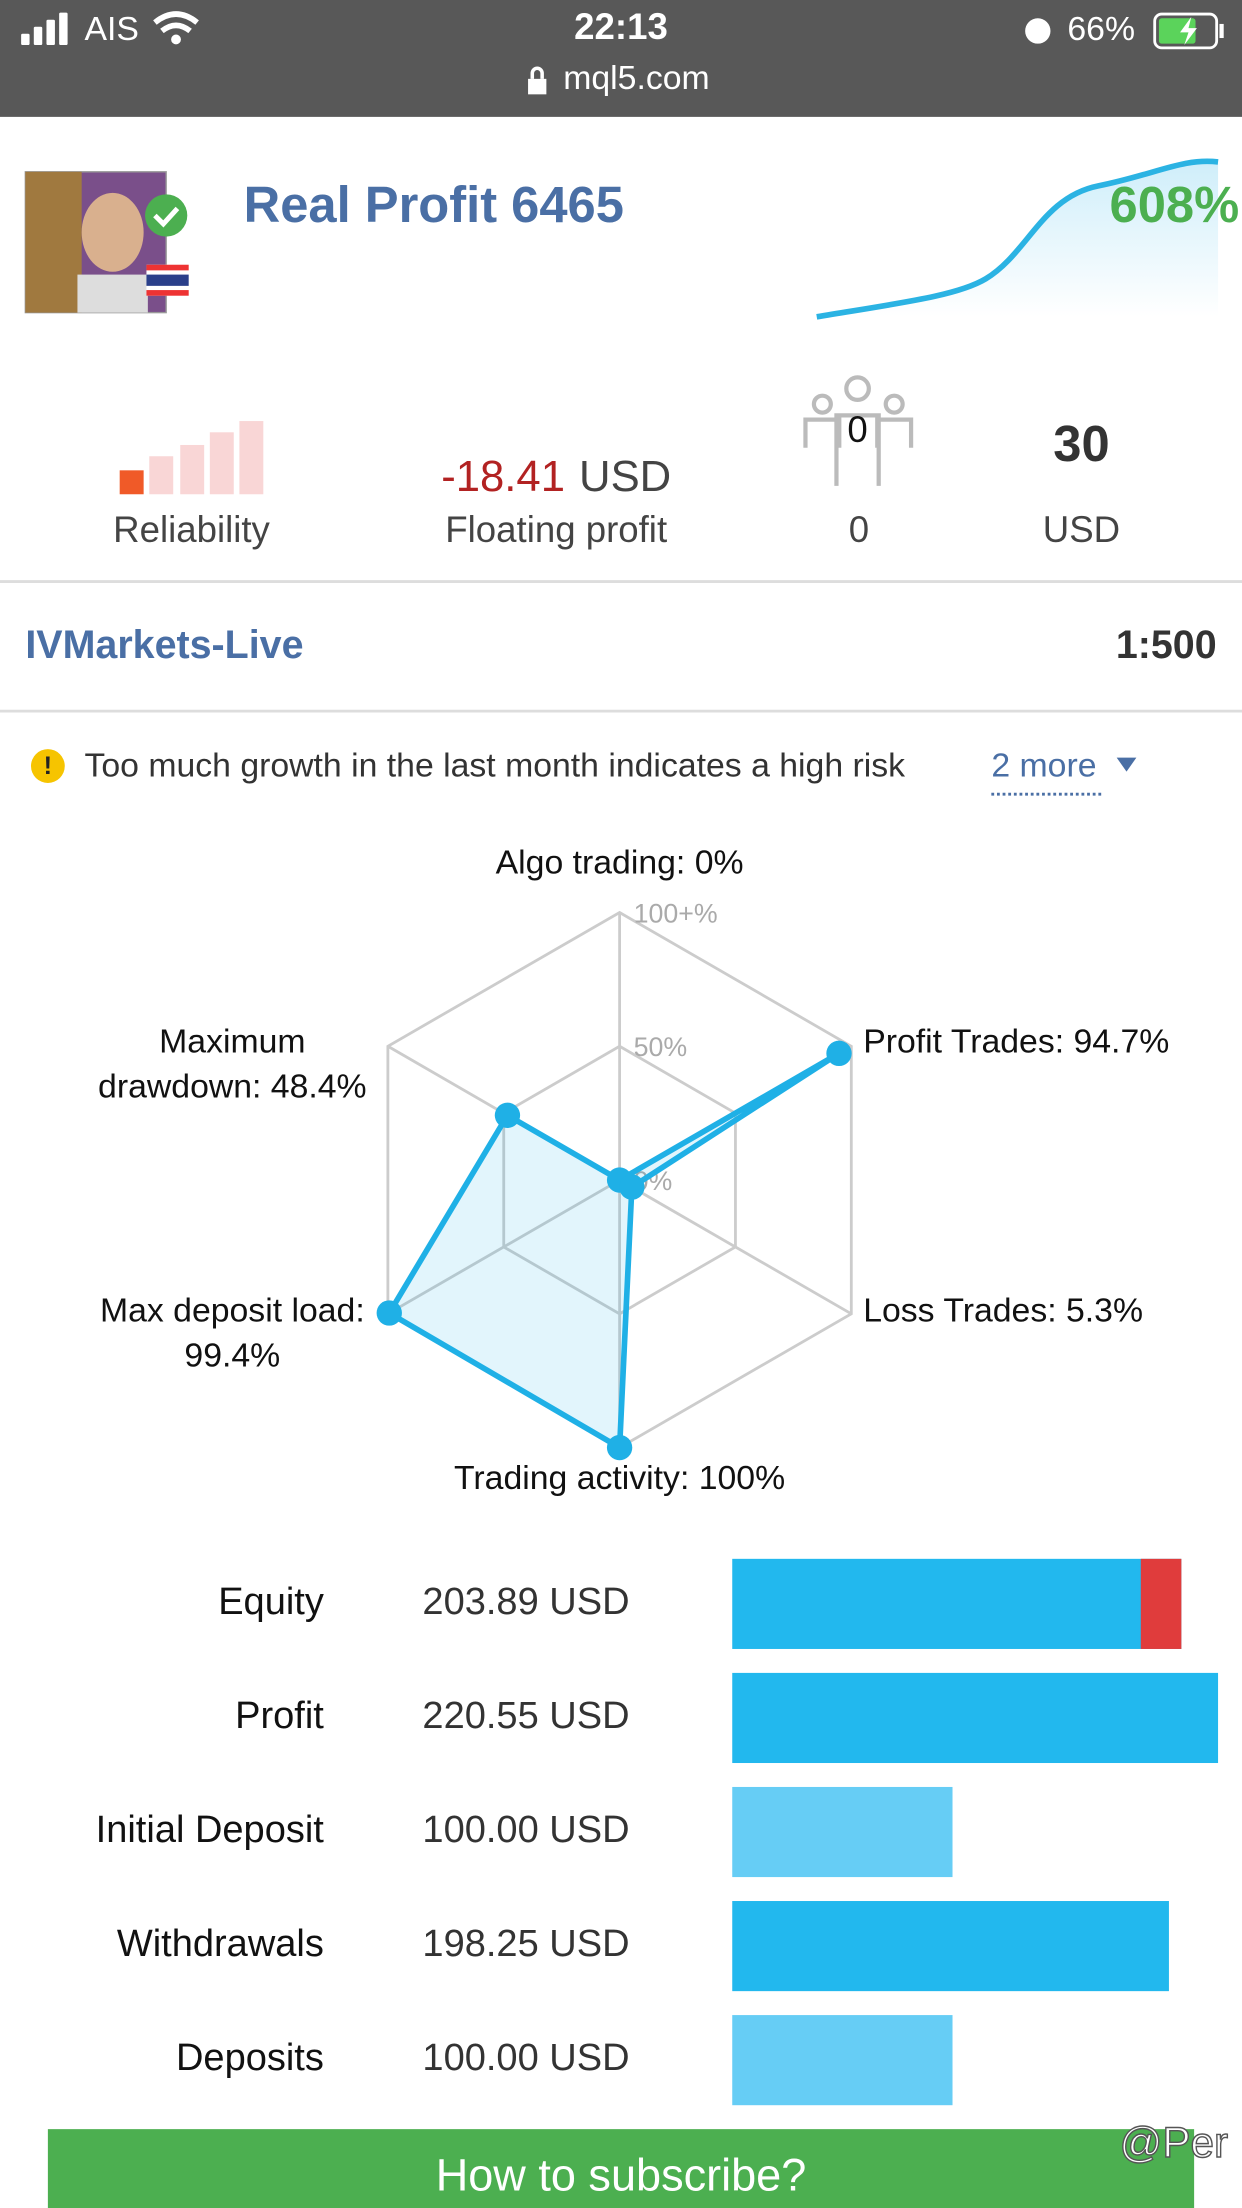 Image resolution: width=1242 pixels, height=2208 pixels. Describe the element at coordinates (525, 1944) in the screenshot. I see `row-value: 198.25 USD` at that location.